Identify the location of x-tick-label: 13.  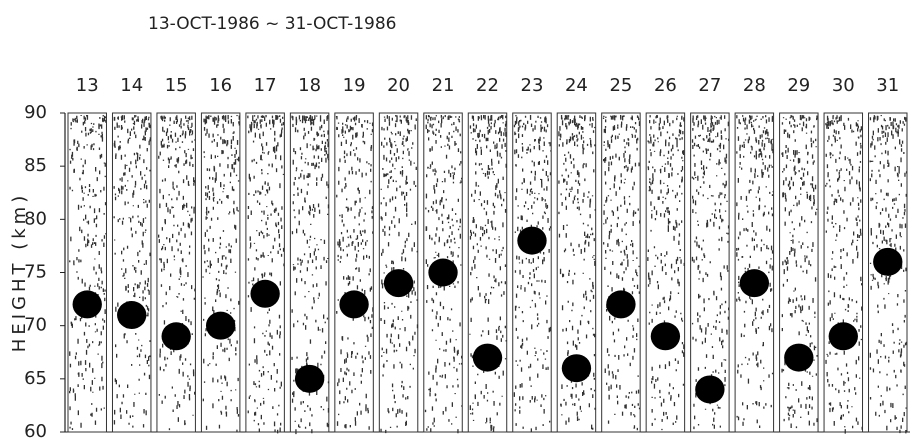
(87, 85).